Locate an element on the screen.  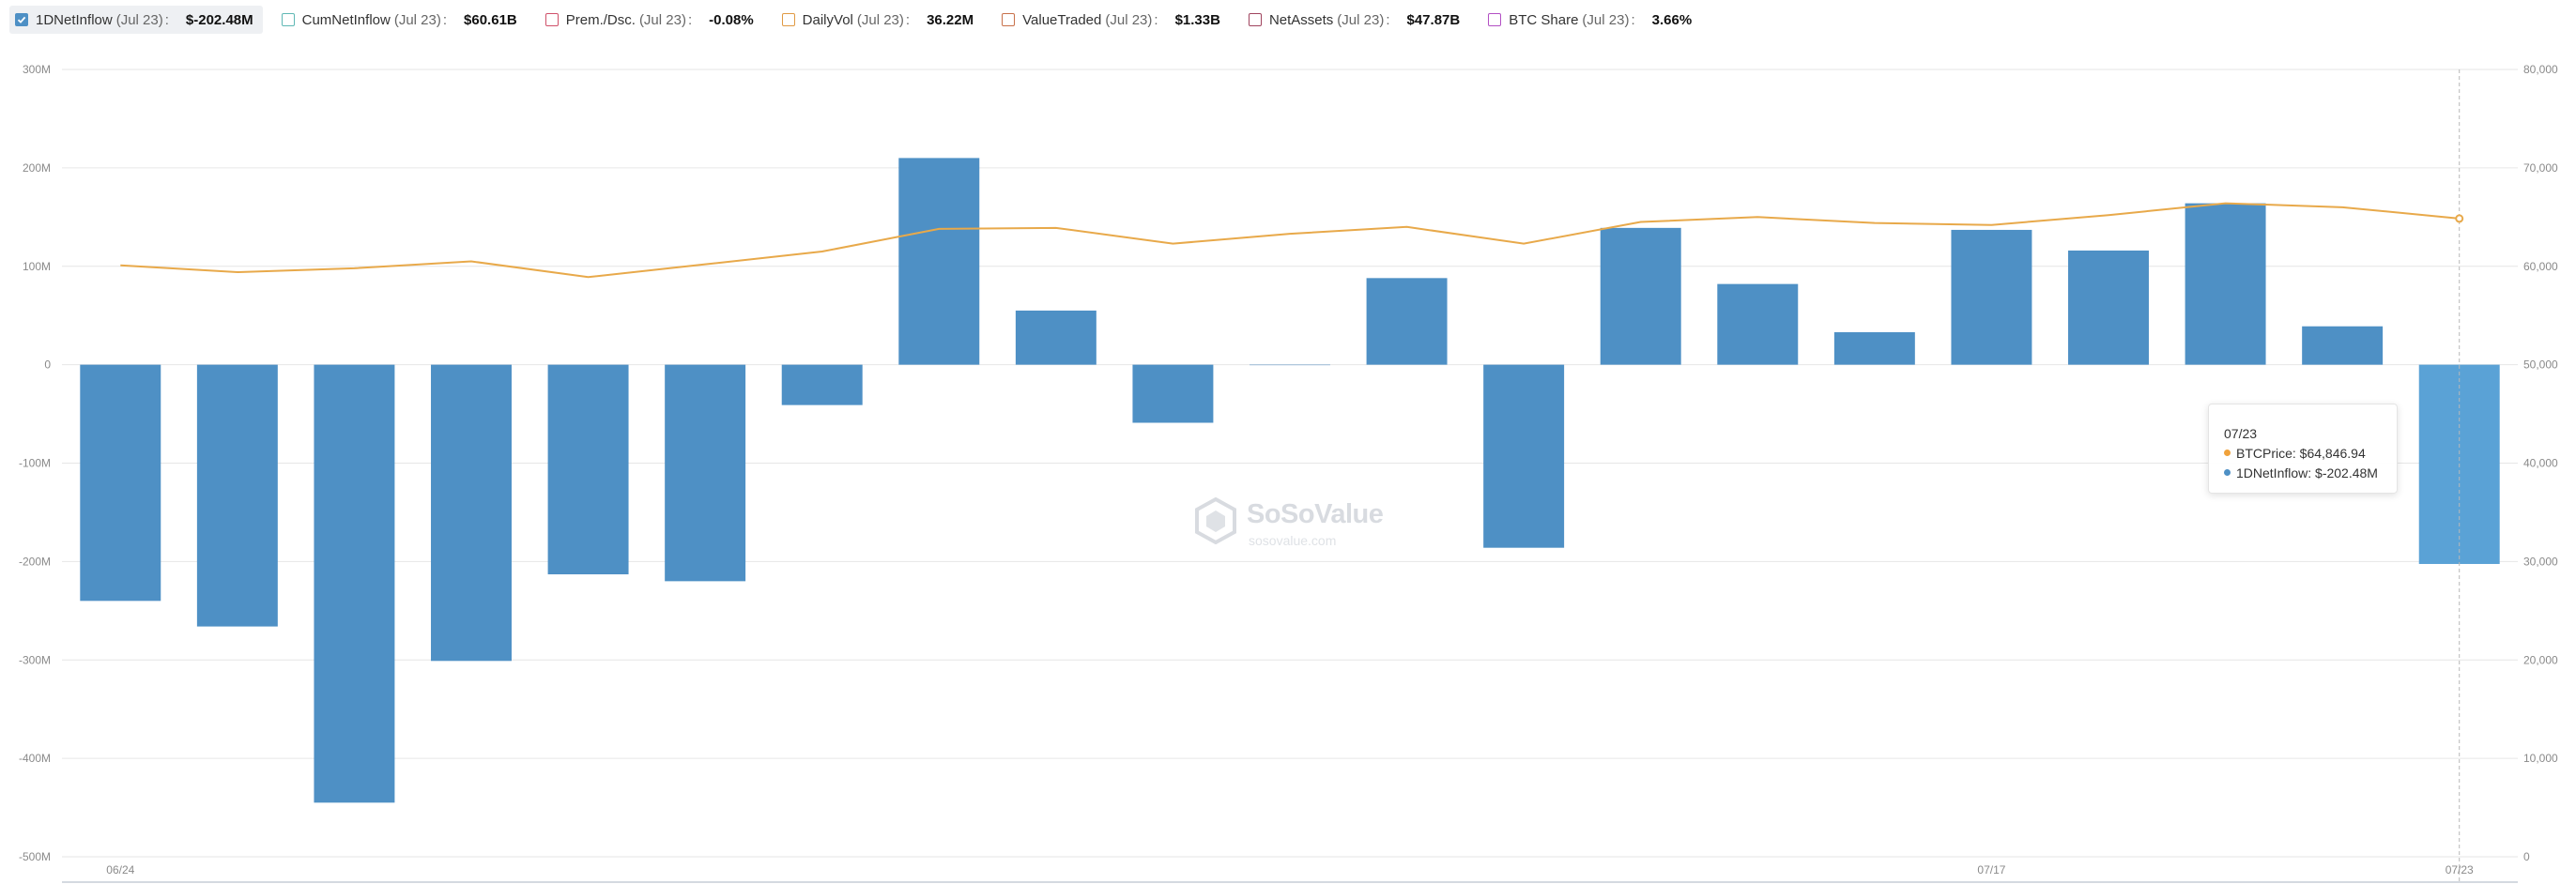
tooltip-btcprice-text: BTCPrice: $64,846.94 is located at coordinates (2301, 453).